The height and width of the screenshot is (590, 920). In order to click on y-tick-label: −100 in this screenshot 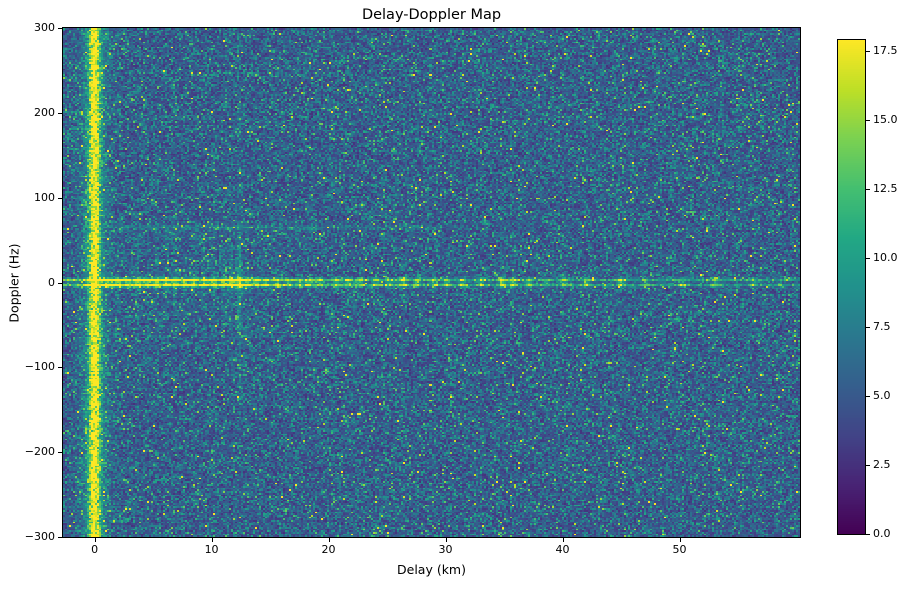, I will do `click(39, 367)`.